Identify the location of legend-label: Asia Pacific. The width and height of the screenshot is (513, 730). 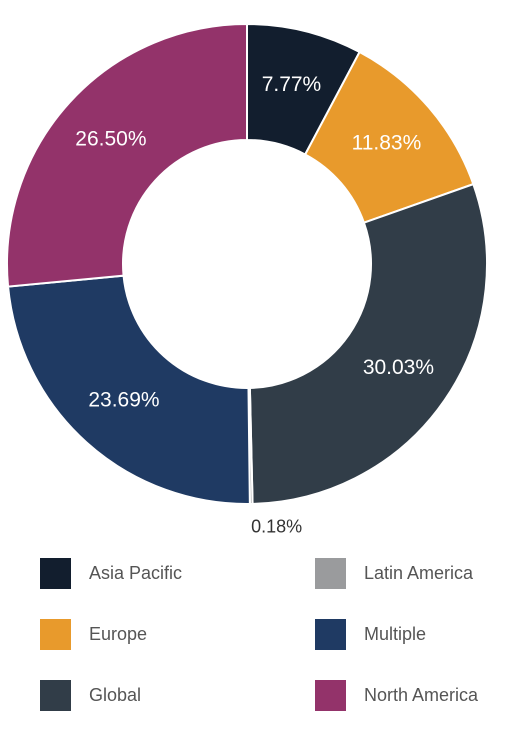
(135, 573).